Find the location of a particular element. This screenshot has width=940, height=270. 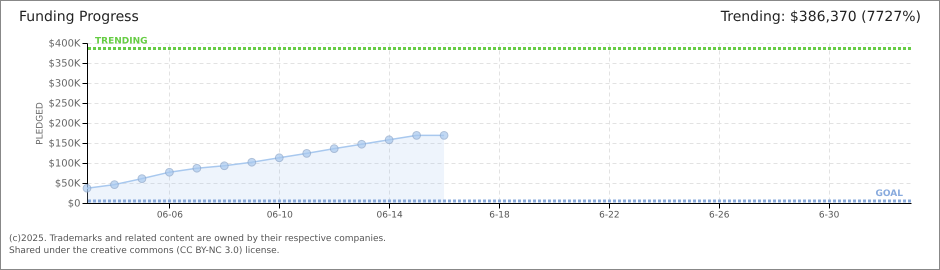

x-tick-label: 06-10 is located at coordinates (280, 215).